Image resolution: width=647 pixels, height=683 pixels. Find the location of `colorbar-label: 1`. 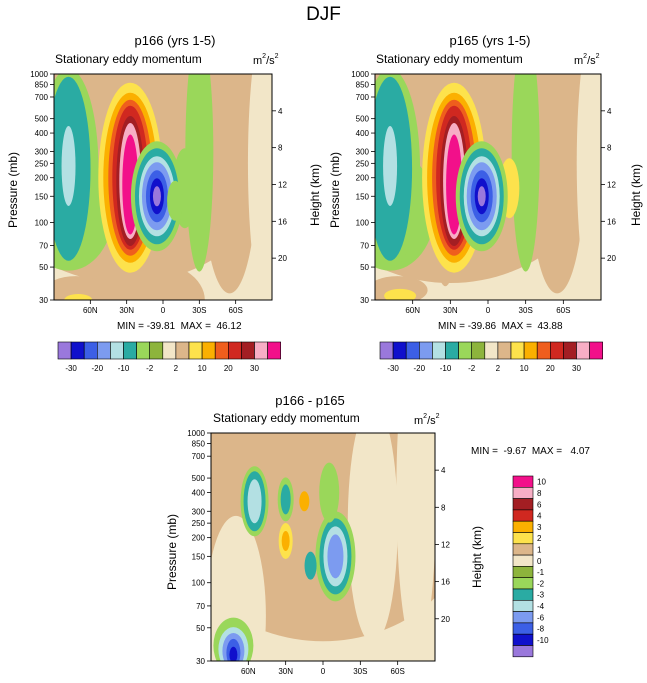

colorbar-label: 1 is located at coordinates (539, 549).